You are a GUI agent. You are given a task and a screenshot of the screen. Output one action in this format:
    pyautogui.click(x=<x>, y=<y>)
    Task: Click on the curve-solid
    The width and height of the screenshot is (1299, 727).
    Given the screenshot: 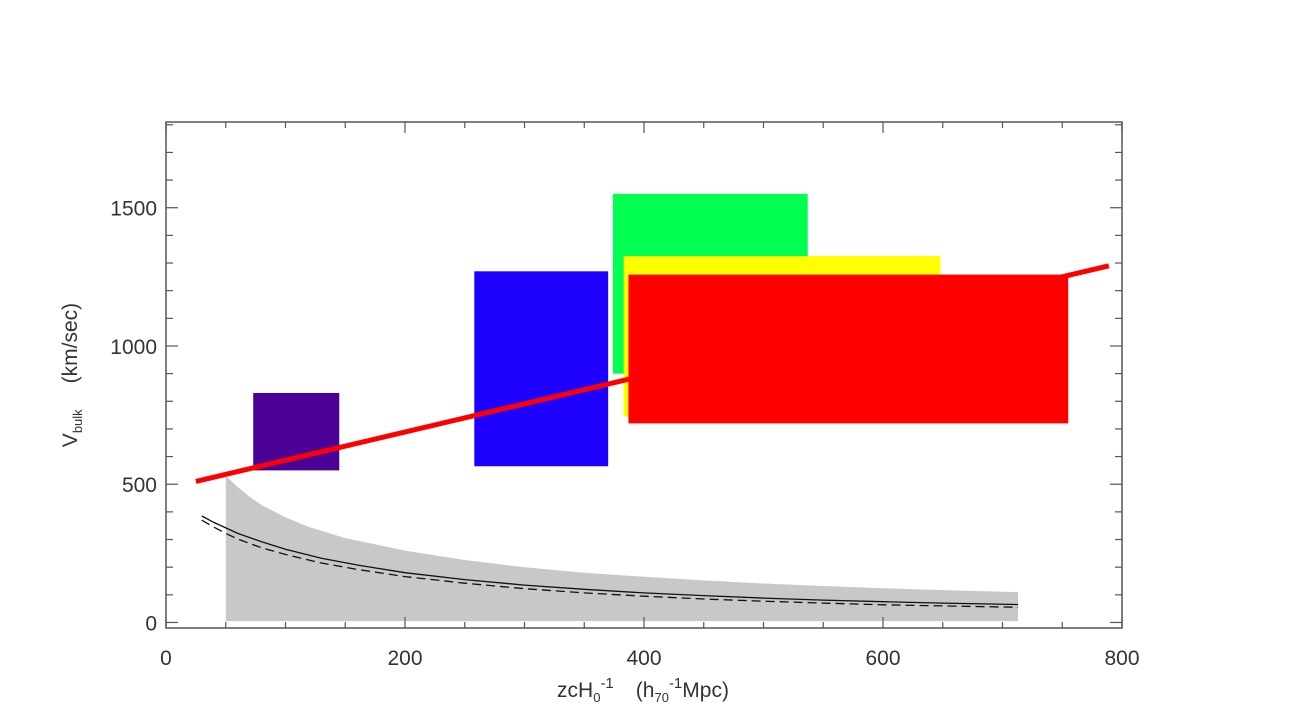 What is the action you would take?
    pyautogui.click(x=610, y=560)
    